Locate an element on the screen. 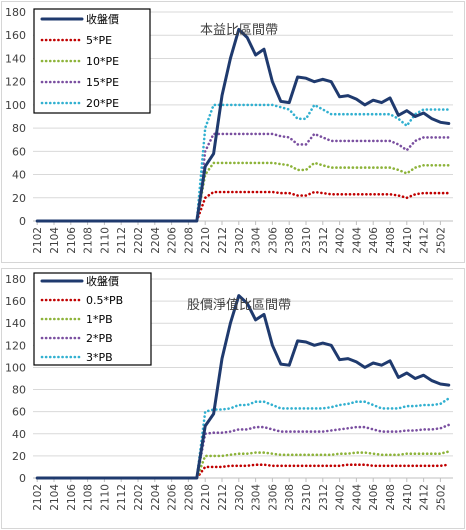 This screenshot has height=530, width=466. legend-label: 0.5*PB is located at coordinates (104, 300).